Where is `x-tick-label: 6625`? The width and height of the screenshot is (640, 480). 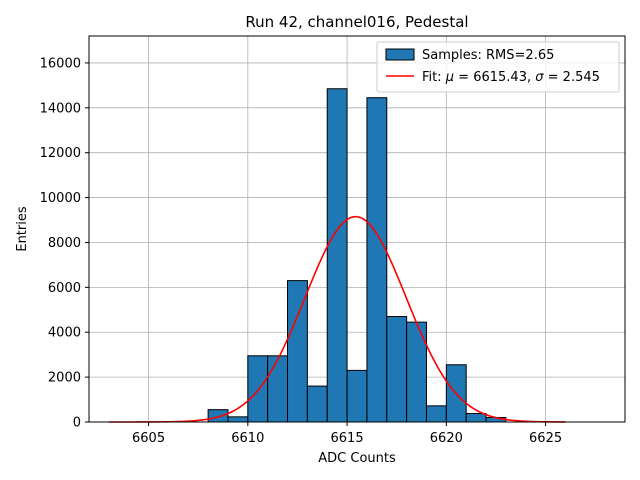
x-tick-label: 6625 is located at coordinates (545, 438).